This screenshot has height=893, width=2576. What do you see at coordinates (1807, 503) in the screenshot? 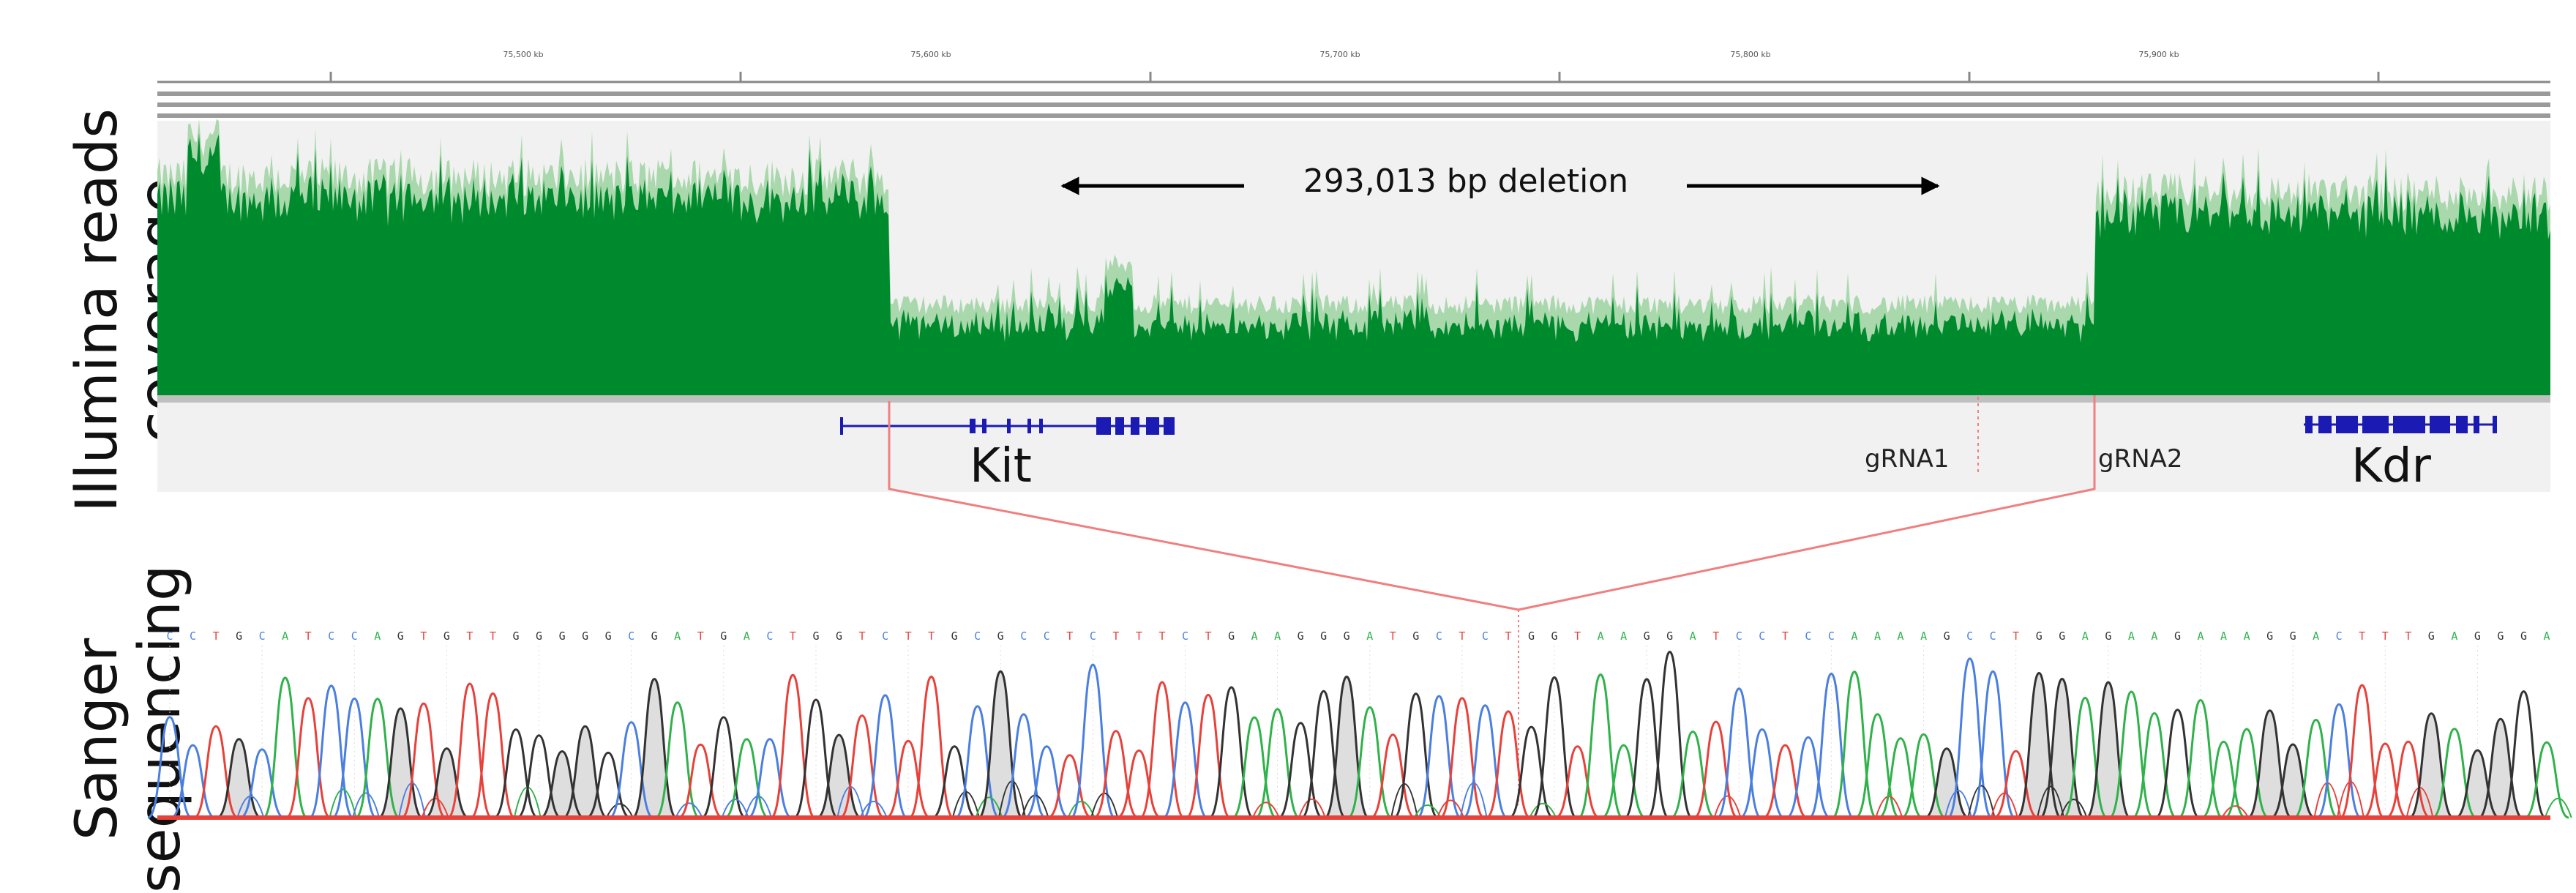
I see `right-breakpoint-connector` at bounding box center [1807, 503].